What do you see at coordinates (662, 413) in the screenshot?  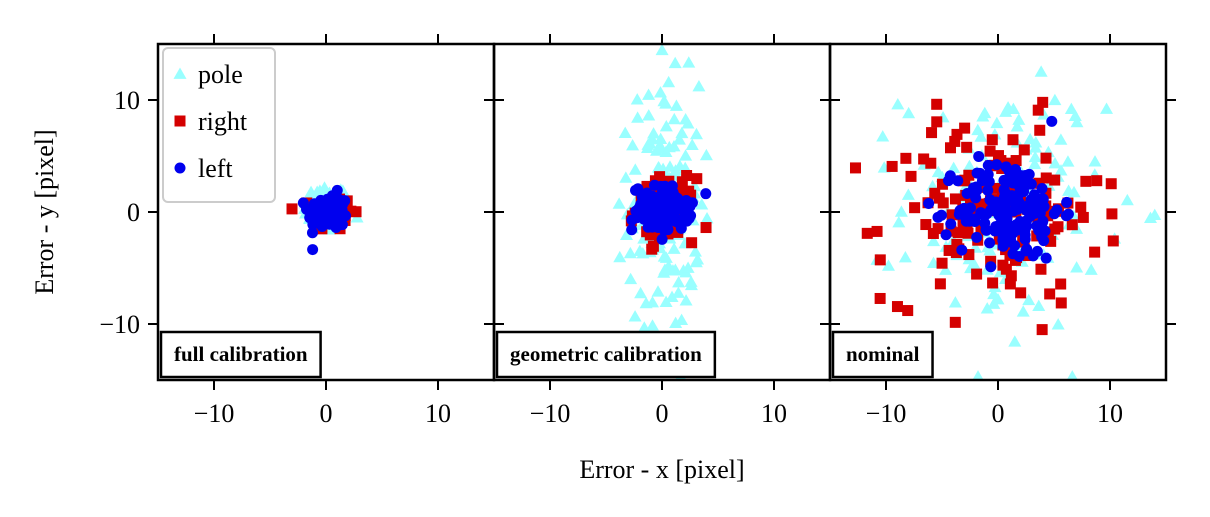 I see `x-tick-label: 0` at bounding box center [662, 413].